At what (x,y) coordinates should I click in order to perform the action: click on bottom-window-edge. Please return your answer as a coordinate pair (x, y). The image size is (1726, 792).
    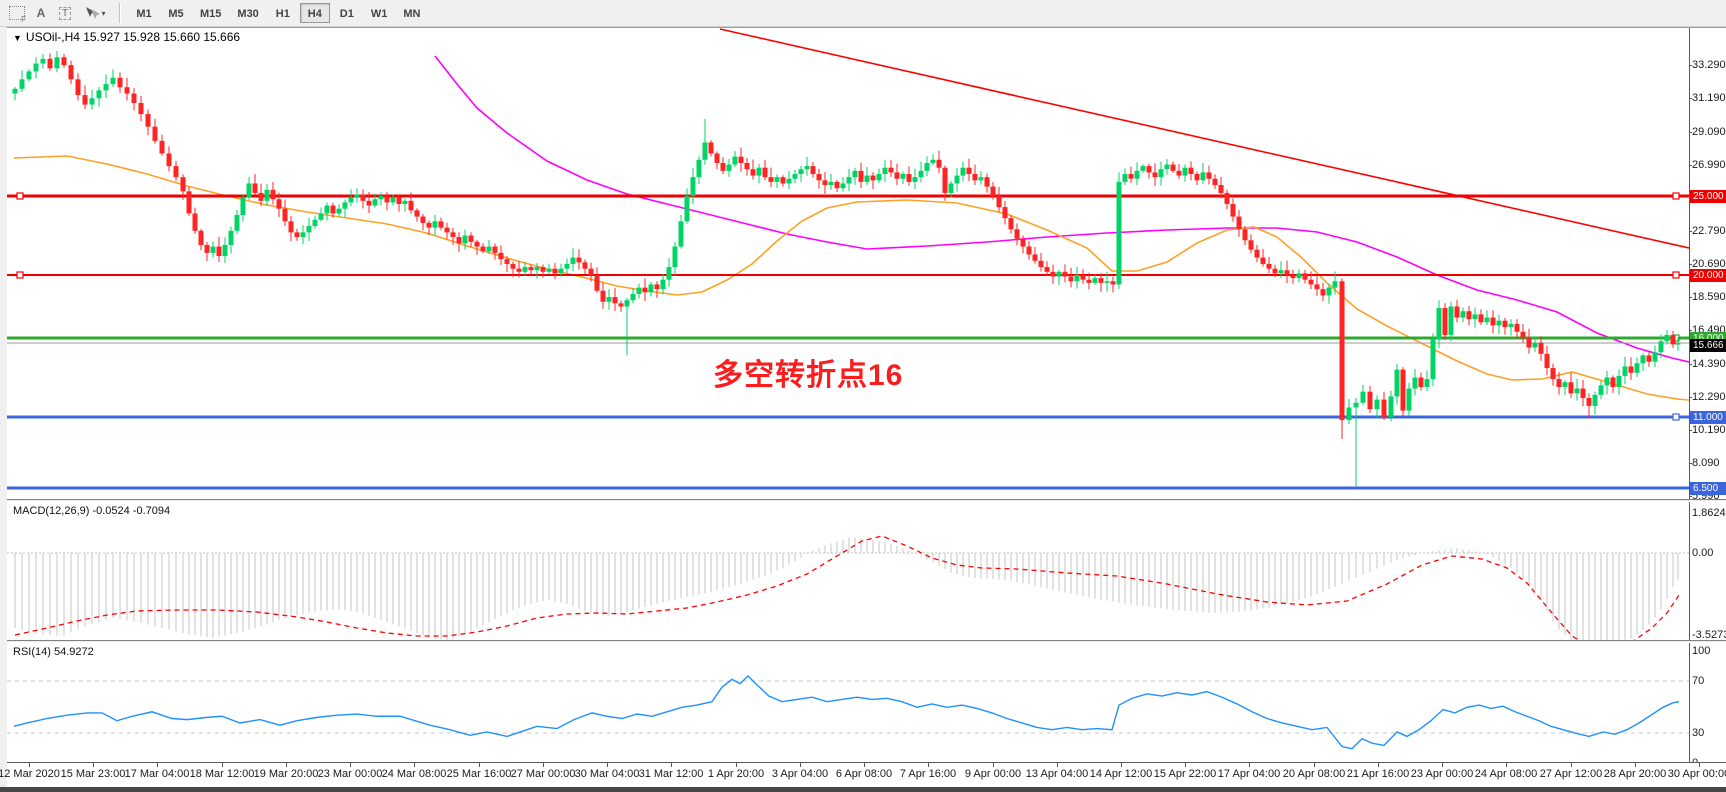
    Looking at the image, I should click on (863, 789).